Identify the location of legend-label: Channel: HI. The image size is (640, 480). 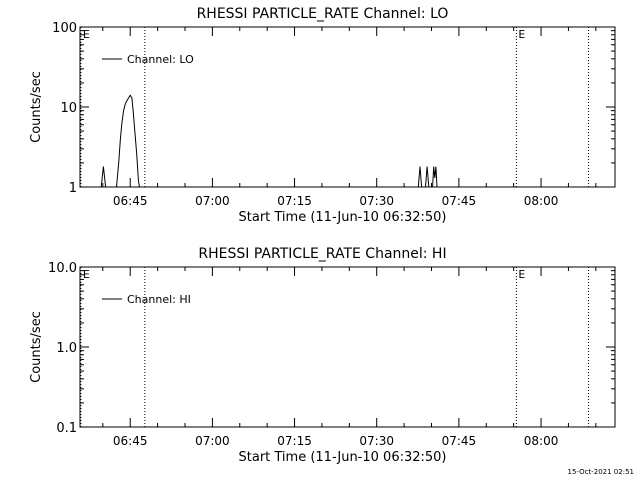
(159, 299).